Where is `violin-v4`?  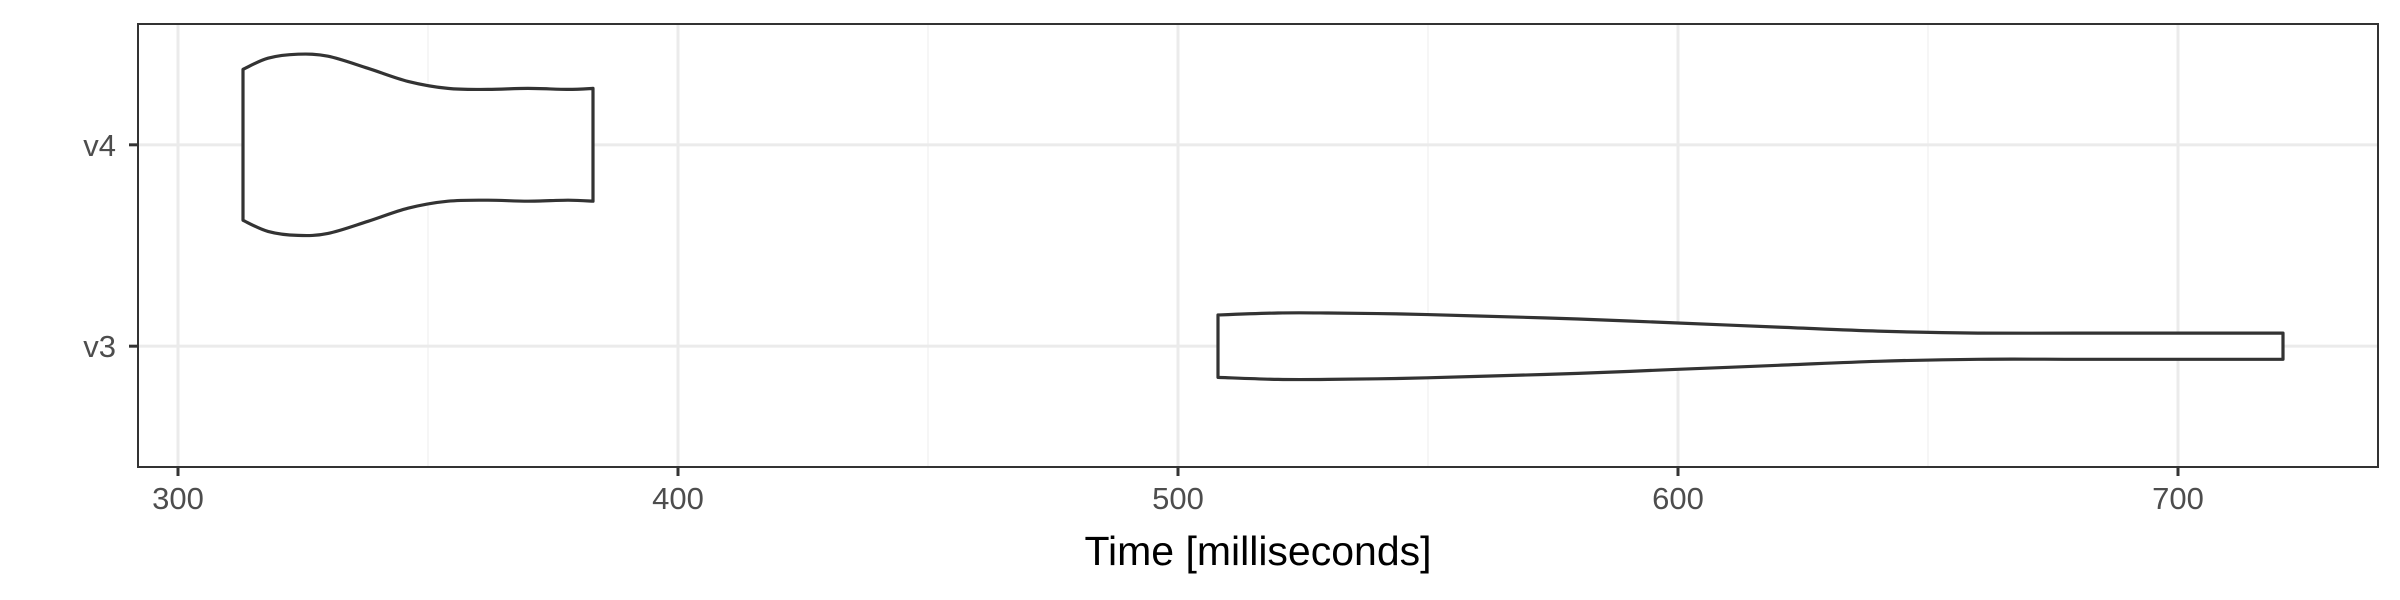 violin-v4 is located at coordinates (418, 145).